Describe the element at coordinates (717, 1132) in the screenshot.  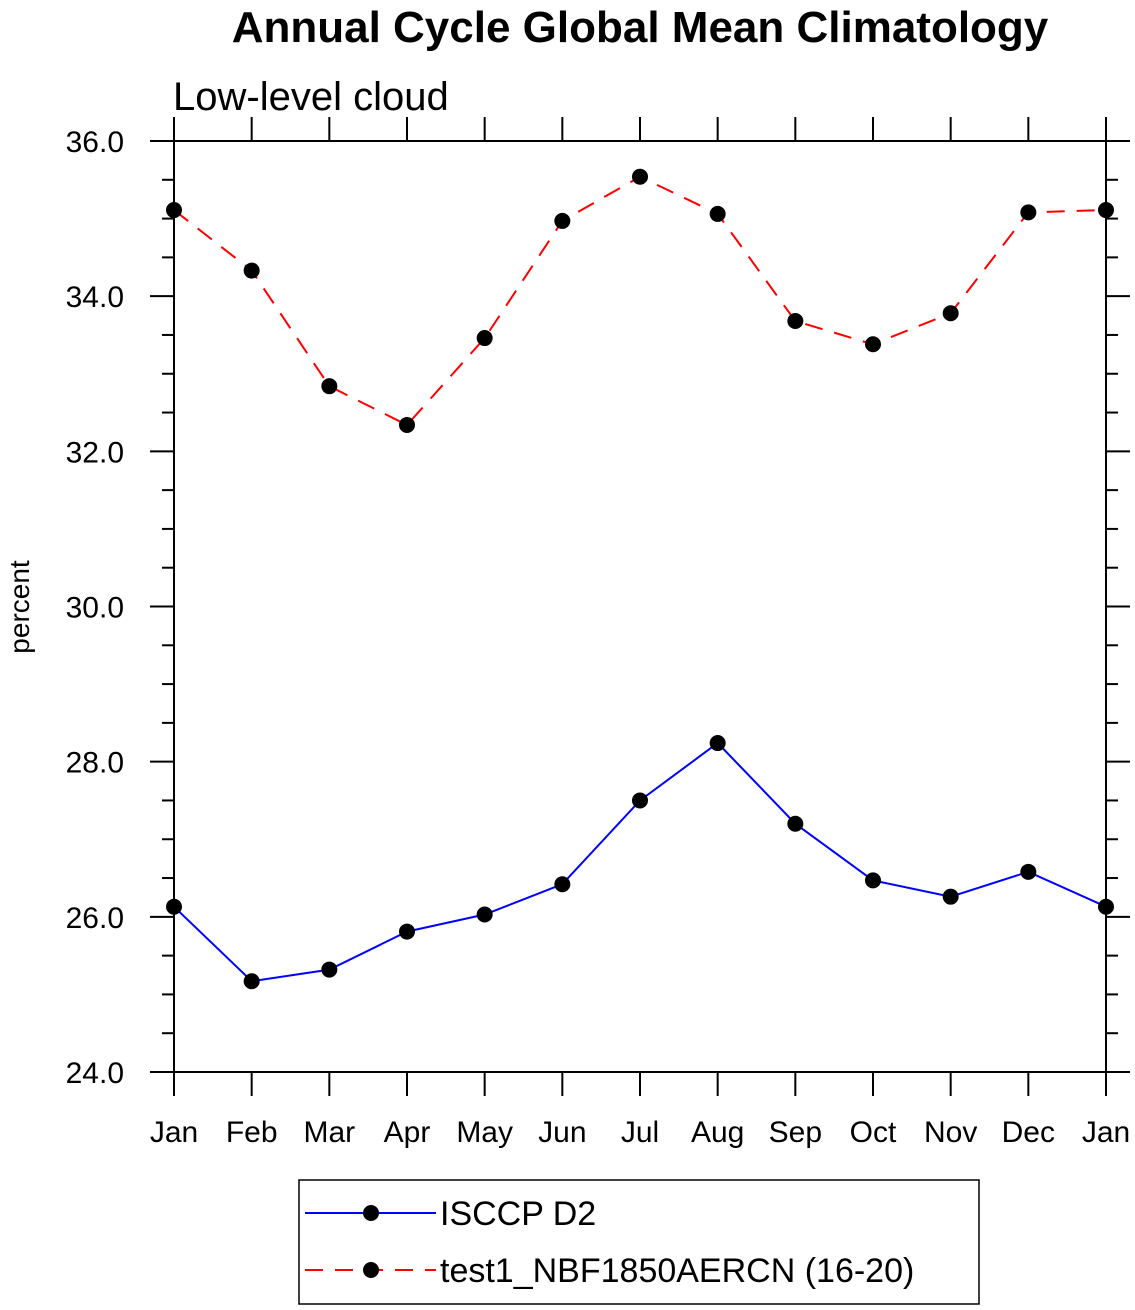
I see `x-tick-label: Aug` at that location.